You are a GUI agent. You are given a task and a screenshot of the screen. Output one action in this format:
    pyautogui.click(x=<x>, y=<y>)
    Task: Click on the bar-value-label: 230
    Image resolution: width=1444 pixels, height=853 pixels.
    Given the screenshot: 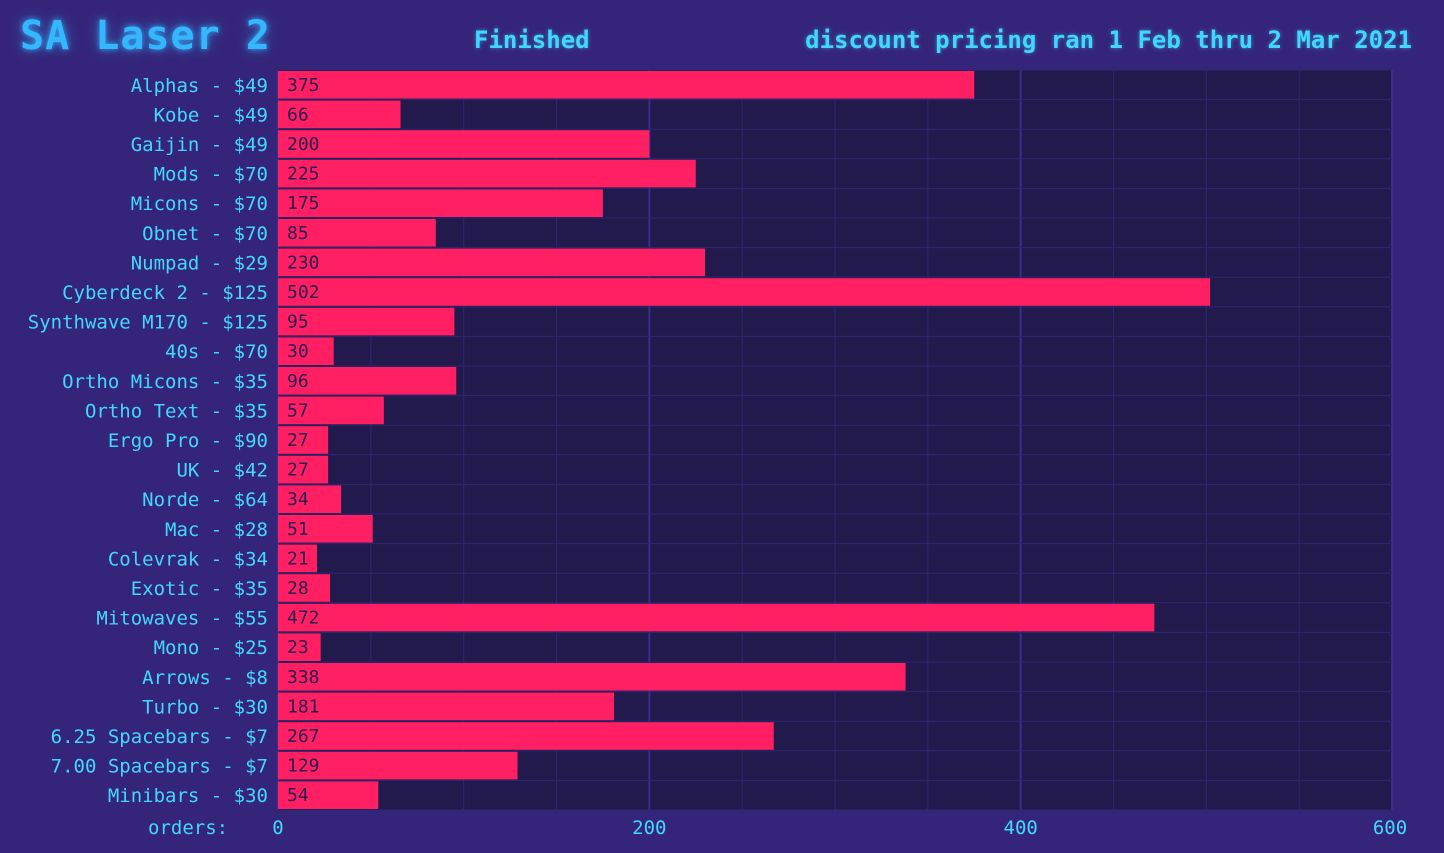 What is the action you would take?
    pyautogui.click(x=303, y=262)
    